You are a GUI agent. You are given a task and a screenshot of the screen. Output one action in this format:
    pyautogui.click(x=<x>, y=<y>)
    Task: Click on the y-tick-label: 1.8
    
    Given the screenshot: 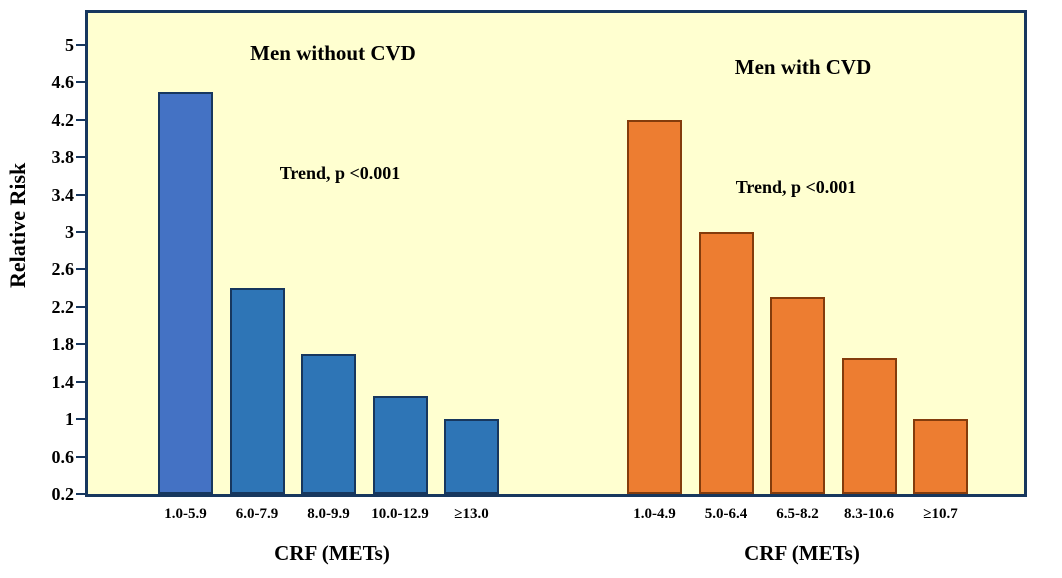 What is the action you would take?
    pyautogui.click(x=63, y=344)
    